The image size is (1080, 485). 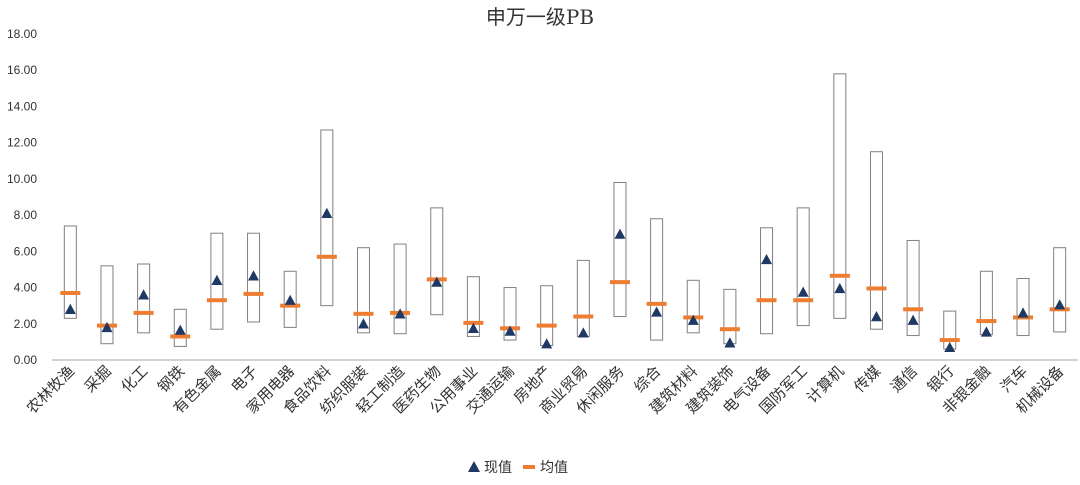 I want to click on y-tick-label: 10.00, so click(x=22, y=179).